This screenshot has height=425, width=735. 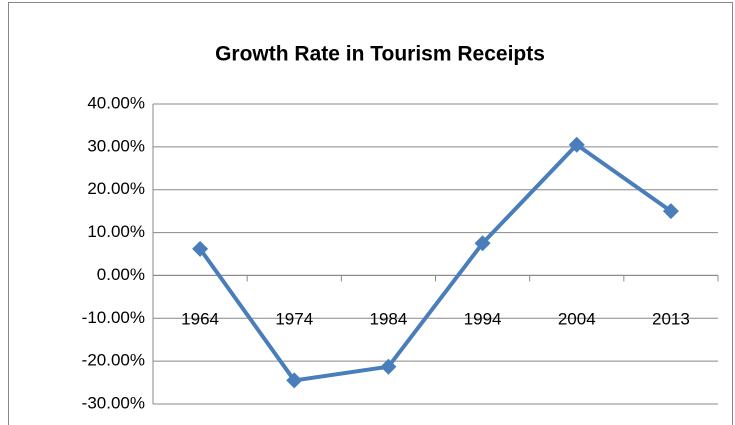 What do you see at coordinates (483, 318) in the screenshot?
I see `x-tick-label: 1994` at bounding box center [483, 318].